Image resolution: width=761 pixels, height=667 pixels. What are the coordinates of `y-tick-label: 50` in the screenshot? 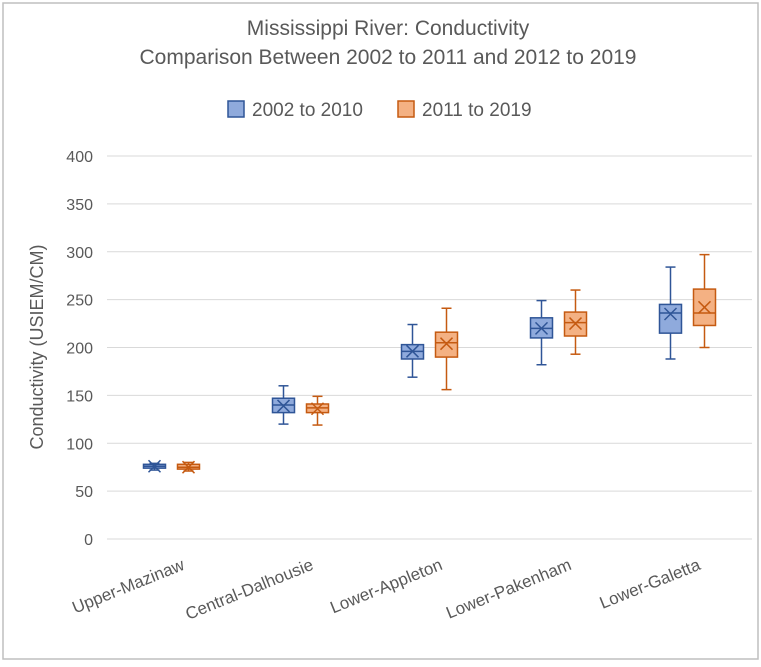 It's located at (84, 492).